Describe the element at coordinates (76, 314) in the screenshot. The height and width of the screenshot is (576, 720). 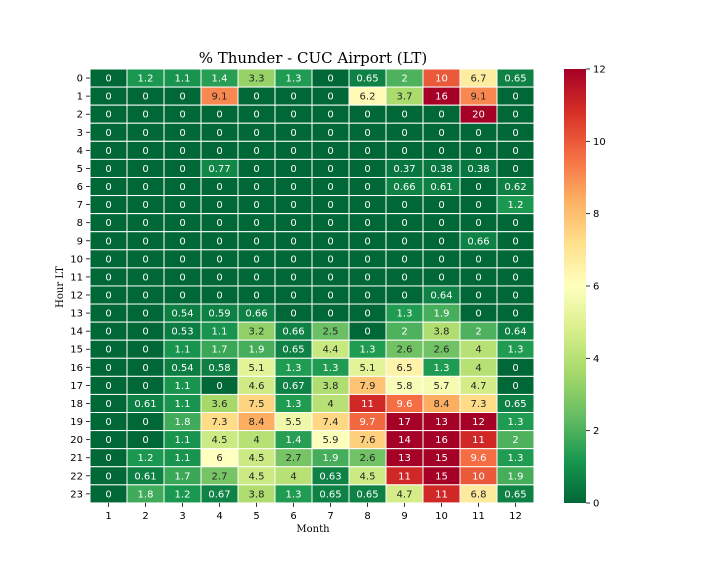
I see `y-tick-label: 13` at that location.